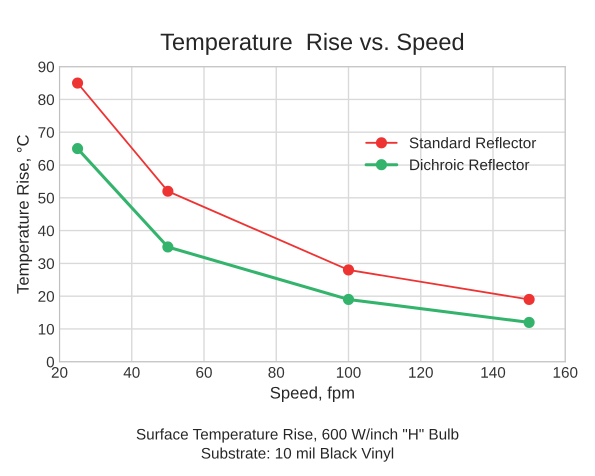  Describe the element at coordinates (46, 296) in the screenshot. I see `y-tick-label: 20` at that location.